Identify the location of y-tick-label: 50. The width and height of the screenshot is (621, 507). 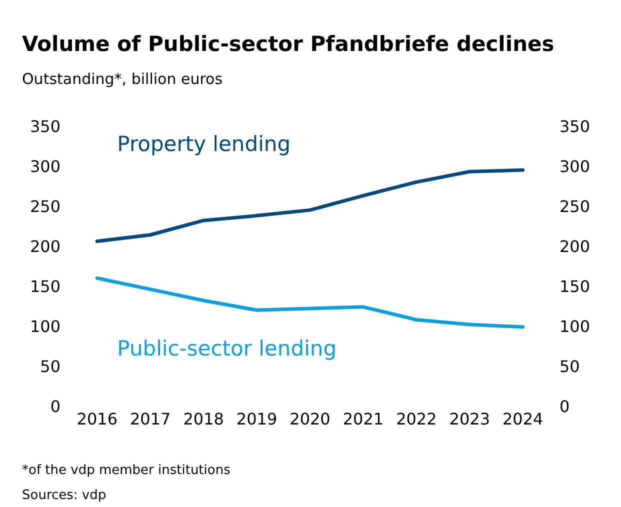
(50, 366).